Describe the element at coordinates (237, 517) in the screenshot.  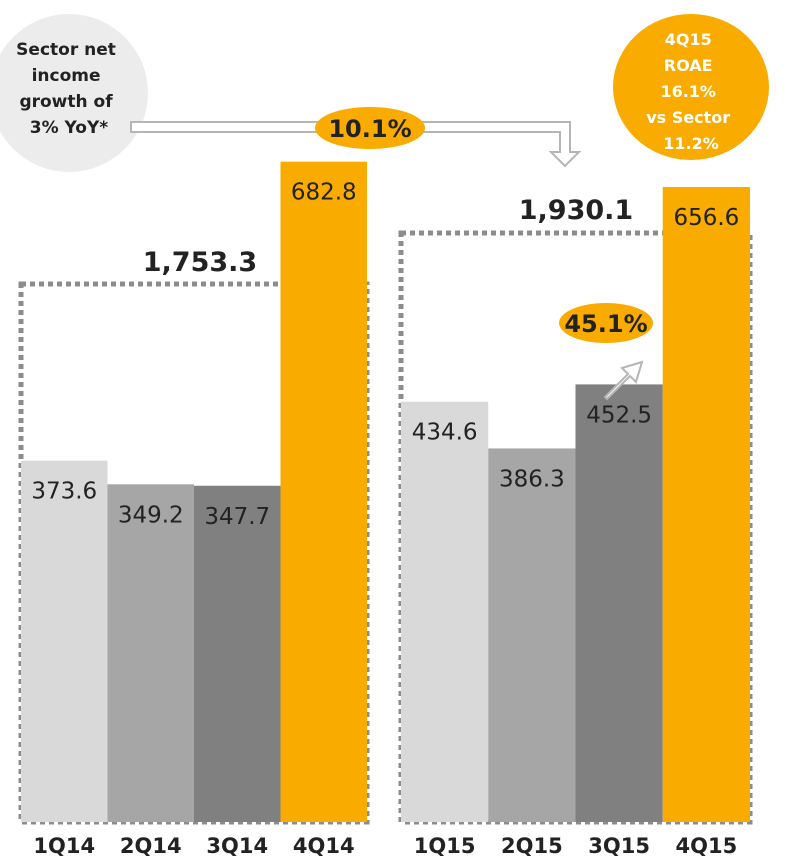
I see `value-label-3q14: 347.7` at that location.